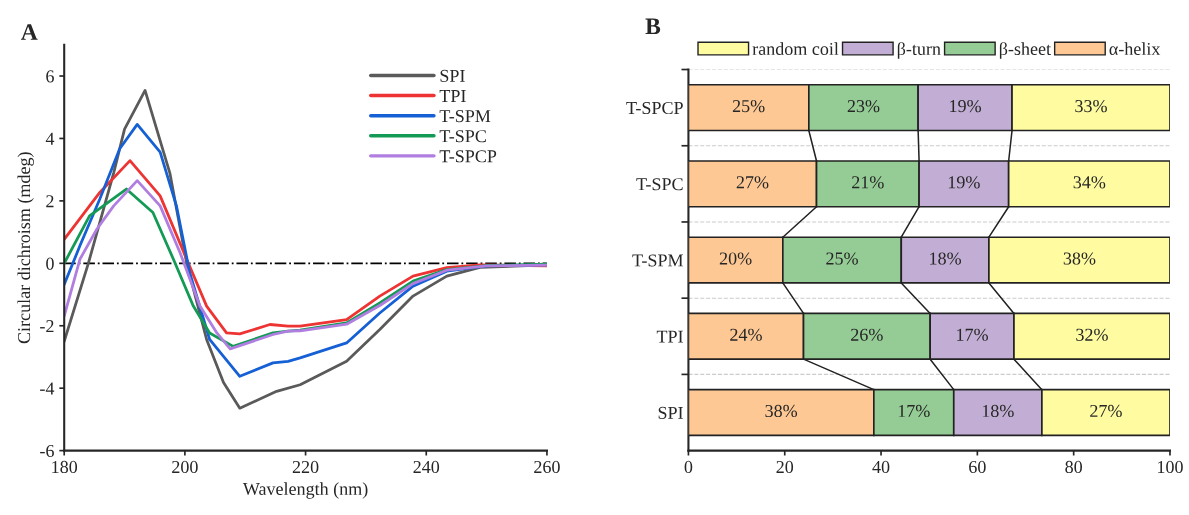 The image size is (1189, 515). What do you see at coordinates (863, 106) in the screenshot?
I see `data-label: 23%` at bounding box center [863, 106].